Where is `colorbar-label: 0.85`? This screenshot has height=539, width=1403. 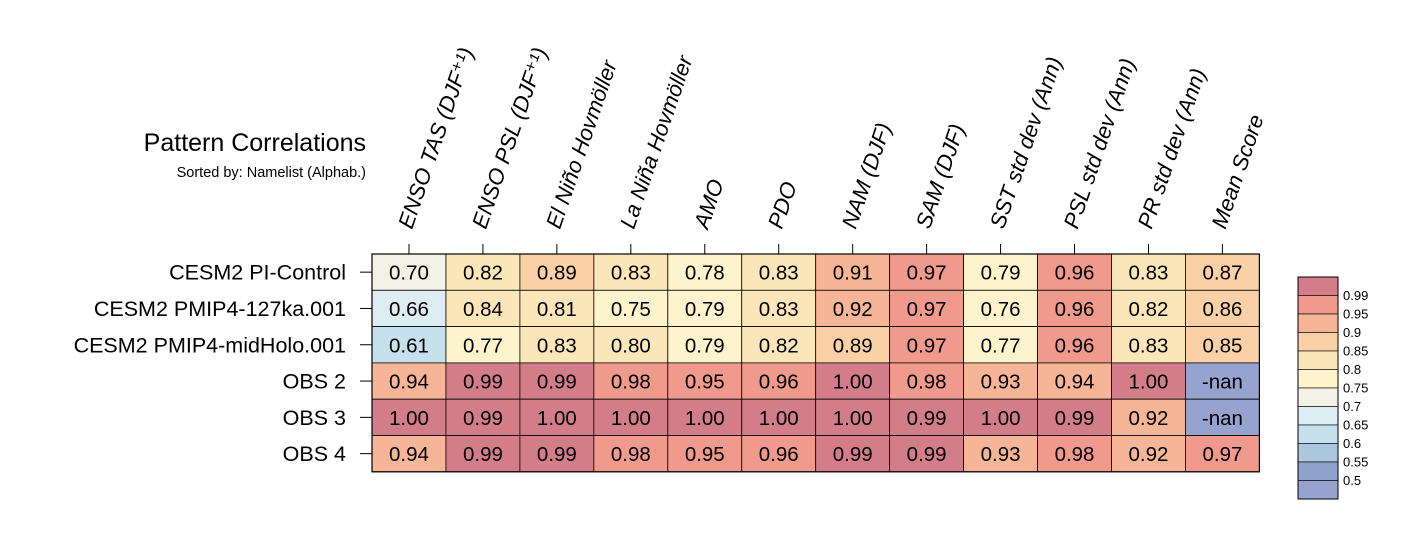 colorbar-label: 0.85 is located at coordinates (1355, 351).